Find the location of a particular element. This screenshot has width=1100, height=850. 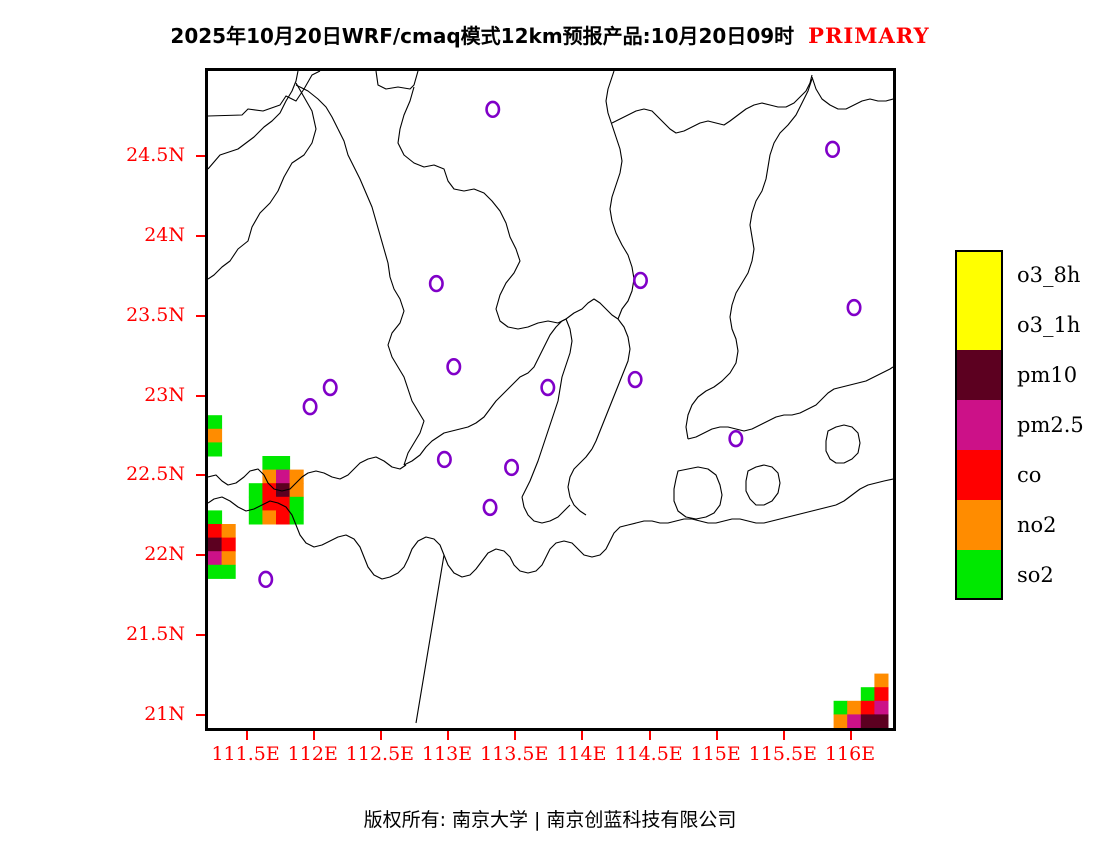

legend-swatch-pm10 is located at coordinates (979, 375).